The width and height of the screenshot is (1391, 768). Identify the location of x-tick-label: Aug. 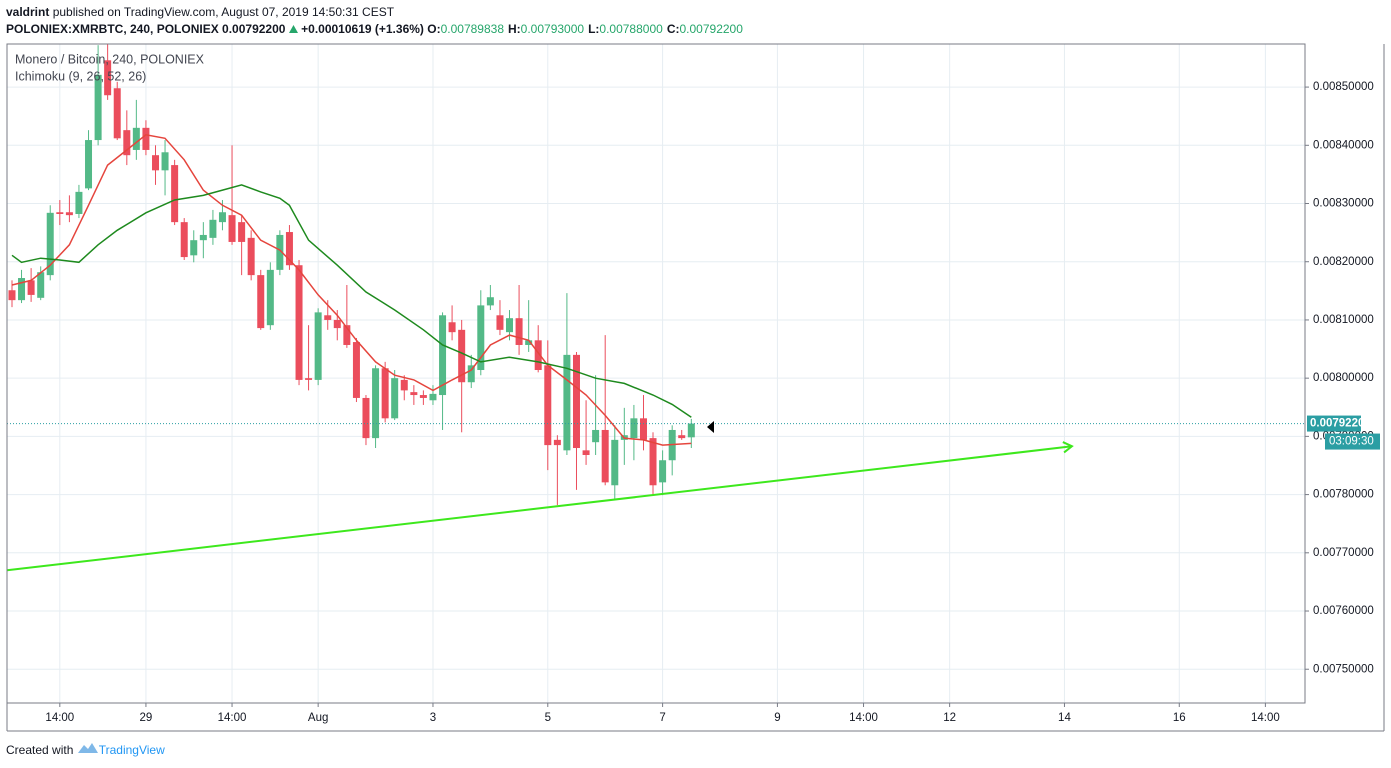
(318, 718).